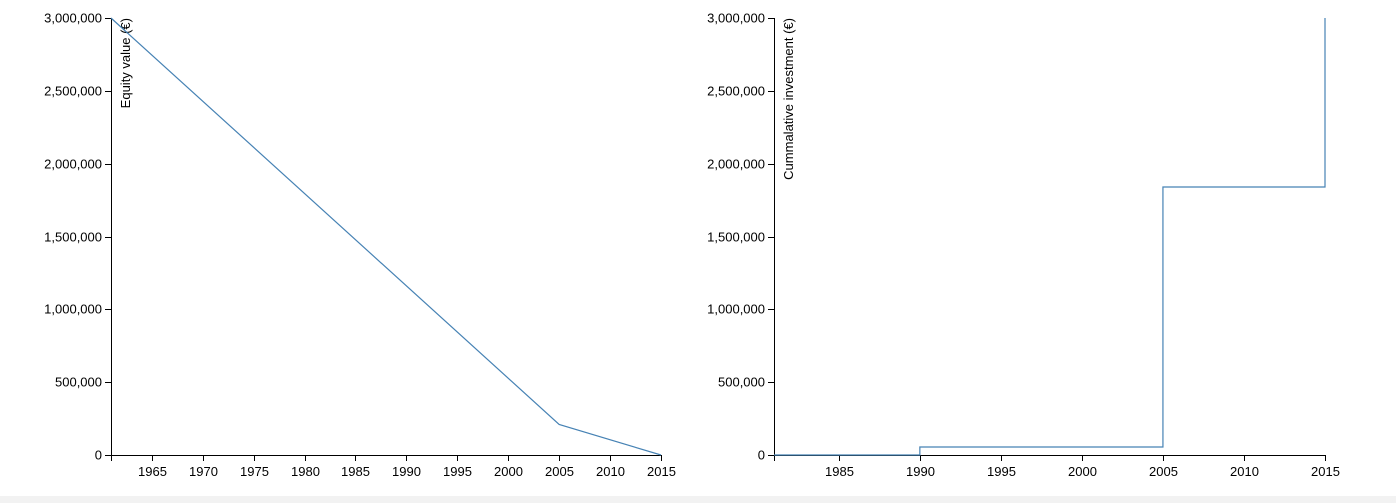  What do you see at coordinates (457, 471) in the screenshot?
I see `equity-x-tick-label: 1995` at bounding box center [457, 471].